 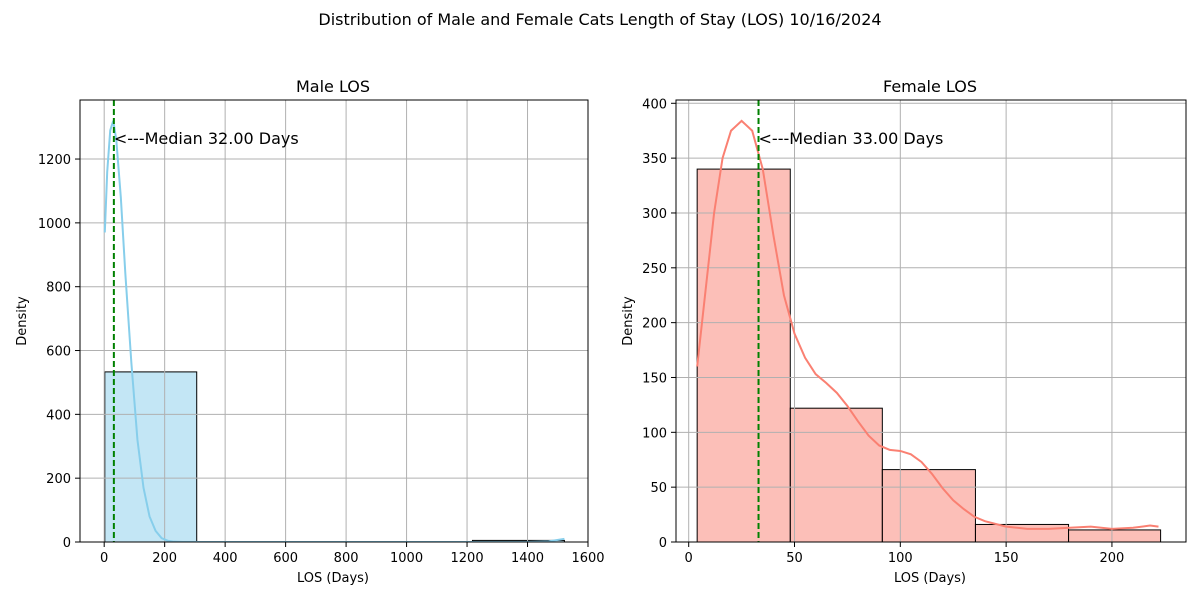 What do you see at coordinates (67, 543) in the screenshot?
I see `male-y-tick-label: 0` at bounding box center [67, 543].